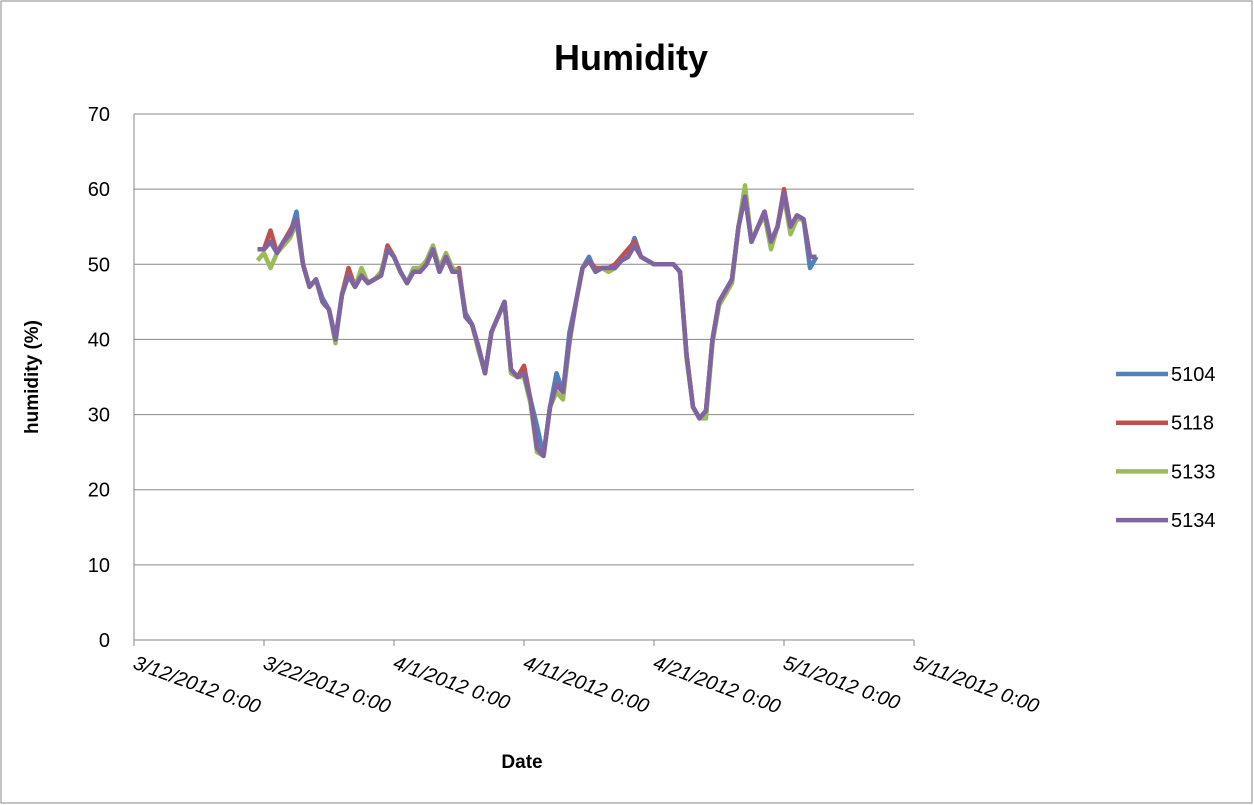 The height and width of the screenshot is (805, 1254). What do you see at coordinates (521, 762) in the screenshot?
I see `x-axis-label: Date` at bounding box center [521, 762].